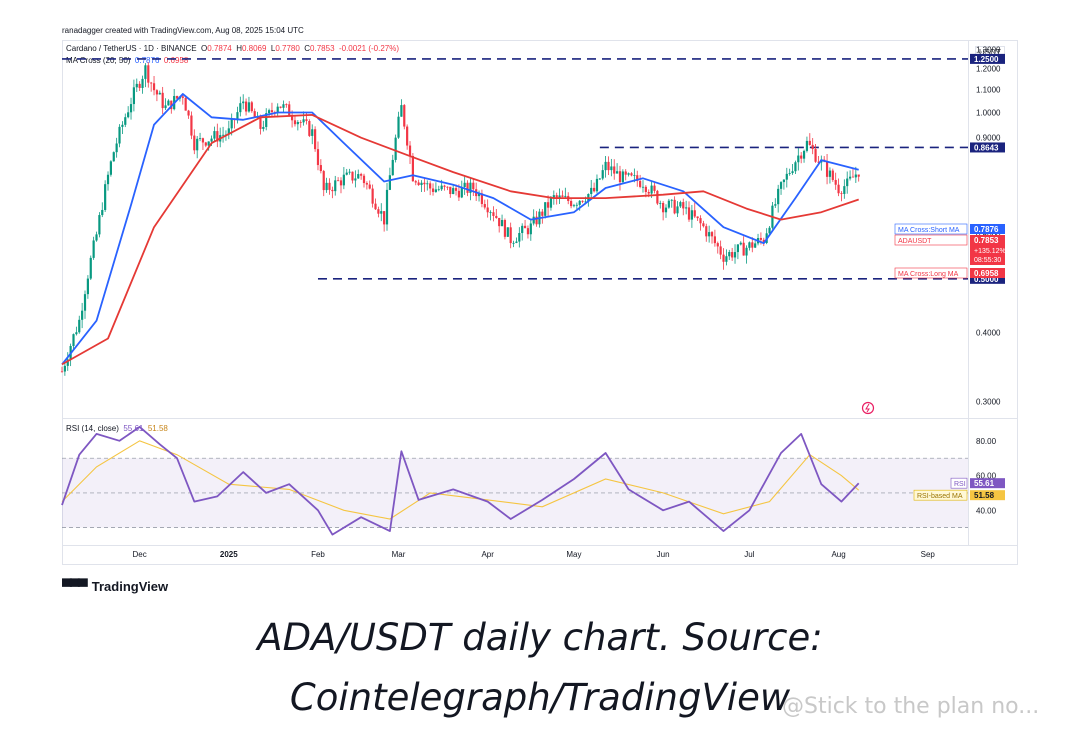 This screenshot has height=735, width=1080. I want to click on rsi-legend-value: 55.61, so click(133, 428).